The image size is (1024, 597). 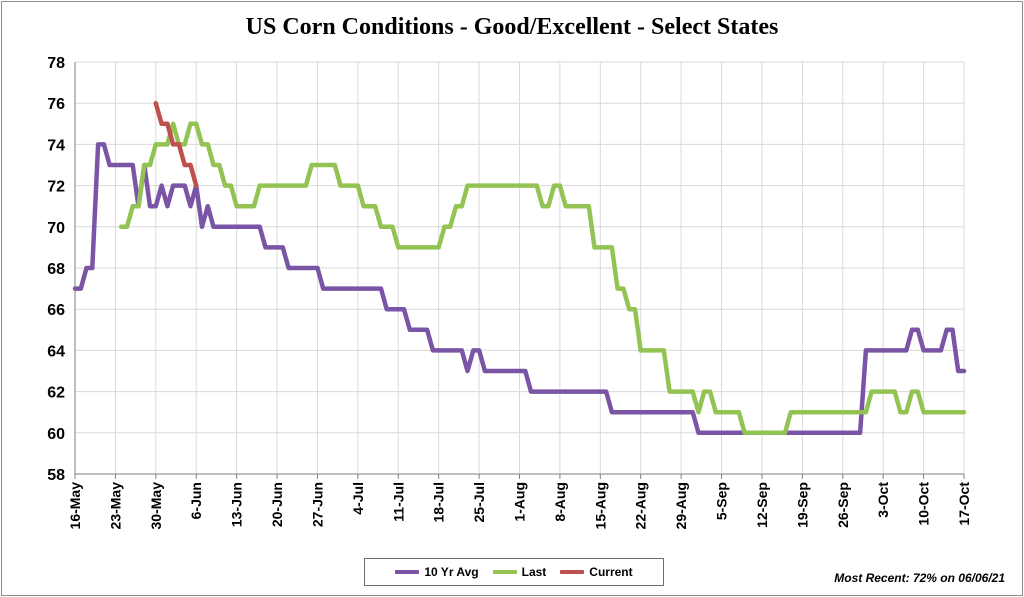 What do you see at coordinates (519, 572) in the screenshot?
I see `legend-item-last: Last` at bounding box center [519, 572].